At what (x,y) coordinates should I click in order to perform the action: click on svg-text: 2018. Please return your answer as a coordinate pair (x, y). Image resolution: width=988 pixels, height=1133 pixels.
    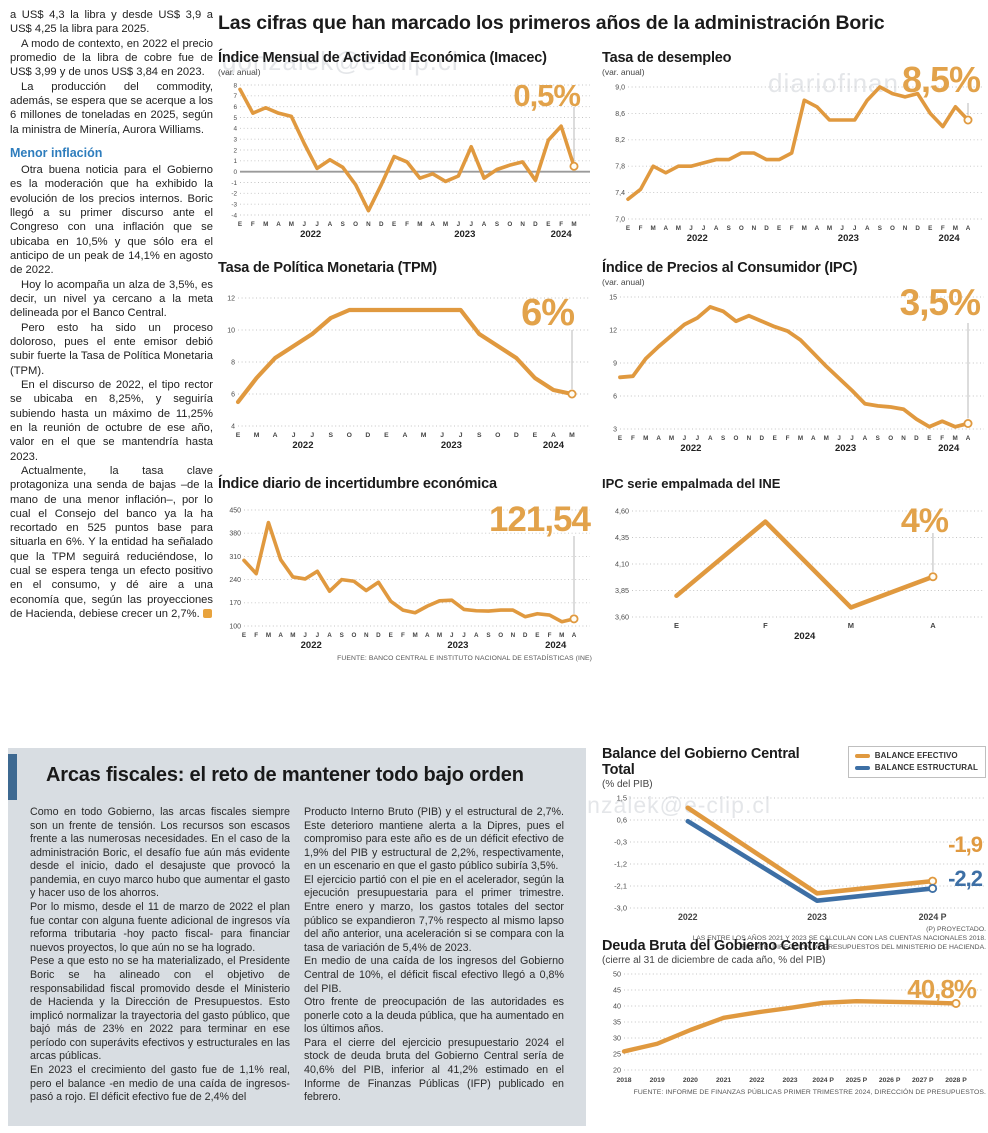
    Looking at the image, I should click on (623, 1080).